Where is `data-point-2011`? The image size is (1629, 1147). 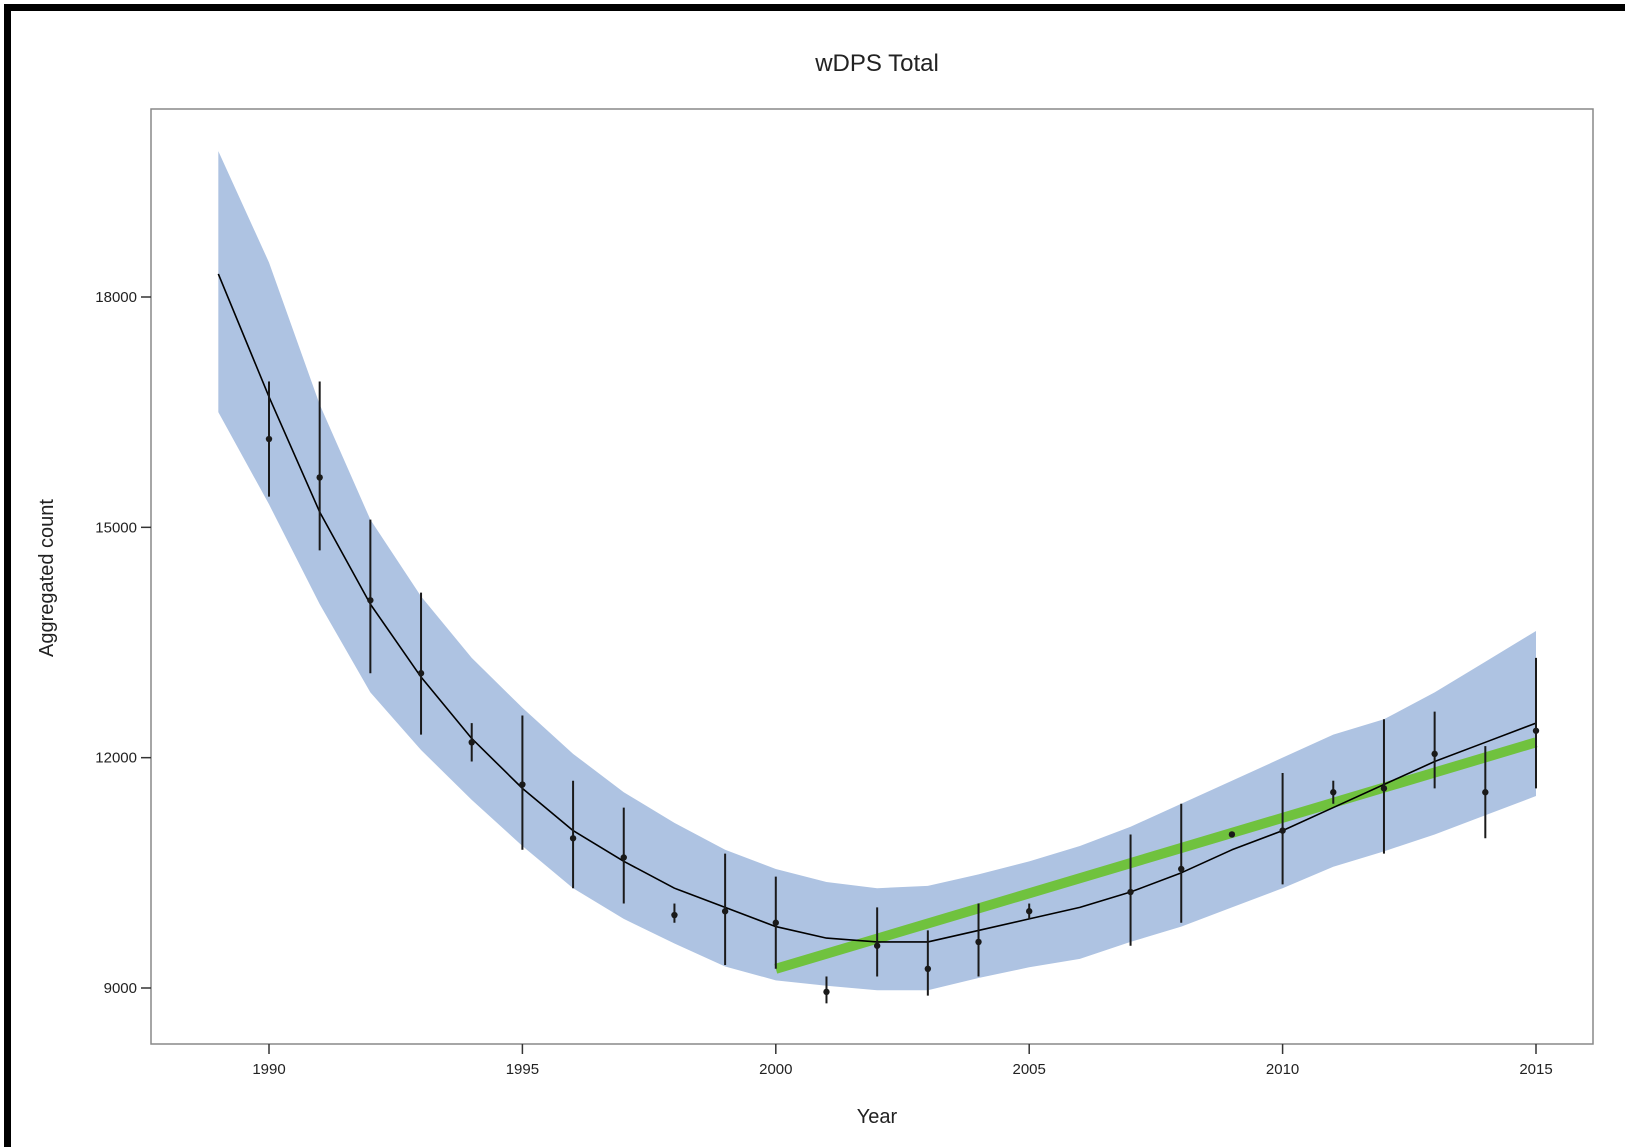 data-point-2011 is located at coordinates (1333, 792).